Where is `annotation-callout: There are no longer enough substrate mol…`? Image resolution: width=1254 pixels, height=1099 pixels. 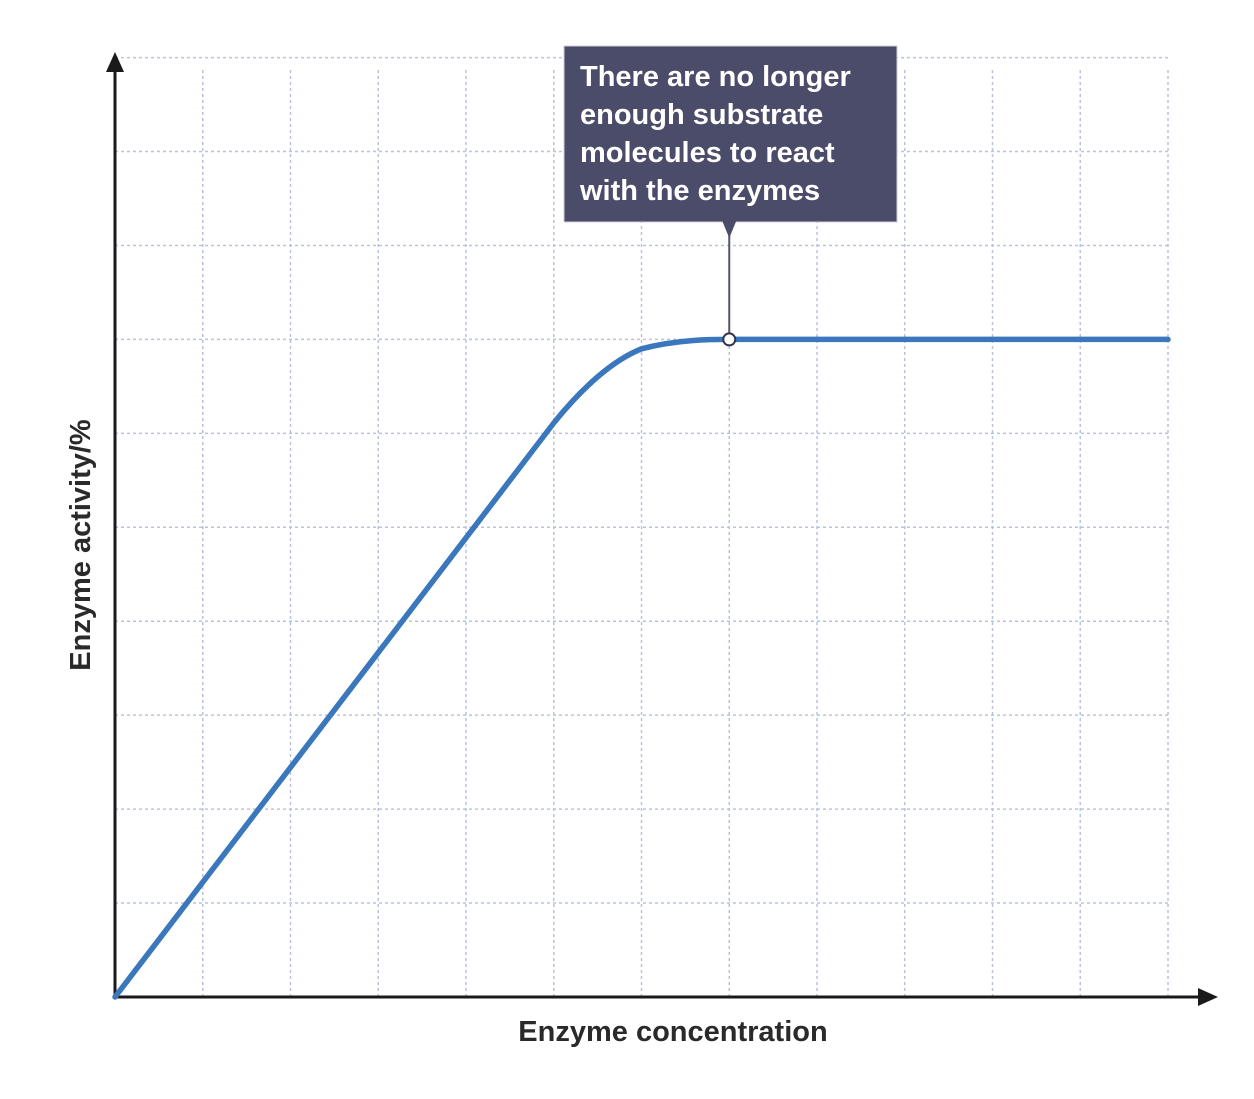
annotation-callout: There are no longer enough substrate mol… is located at coordinates (730, 196).